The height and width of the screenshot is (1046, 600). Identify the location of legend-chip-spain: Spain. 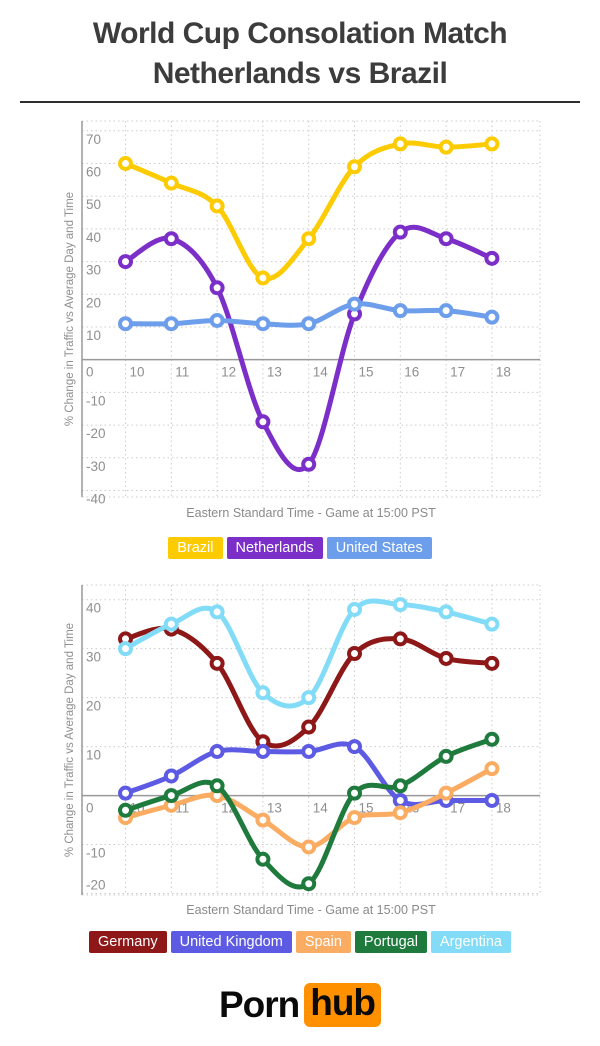
(323, 942).